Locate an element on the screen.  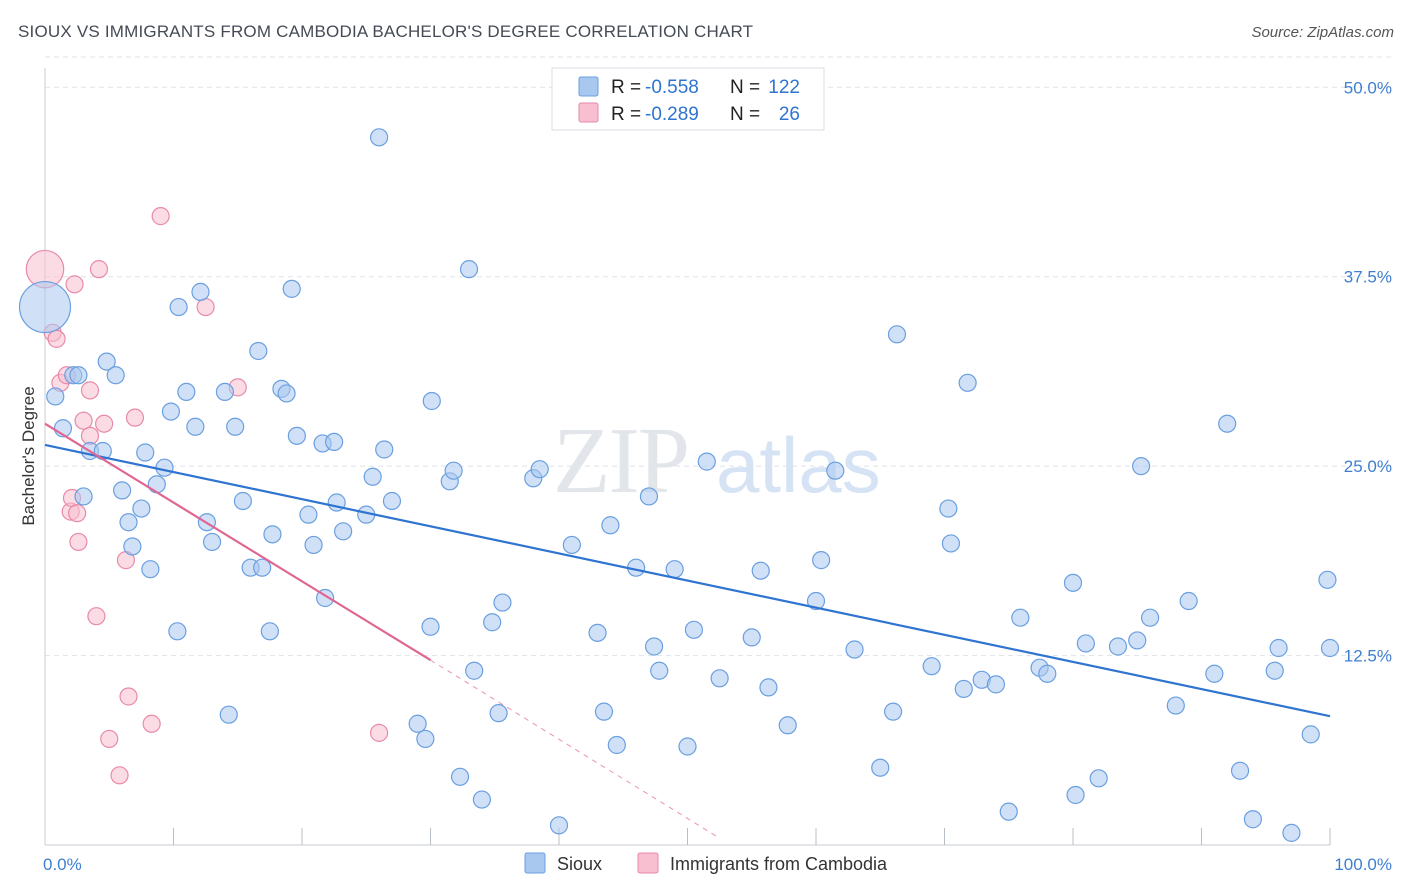
bottom-legend-label-cambodia: Immigrants from Cambodia is located at coordinates (779, 864).